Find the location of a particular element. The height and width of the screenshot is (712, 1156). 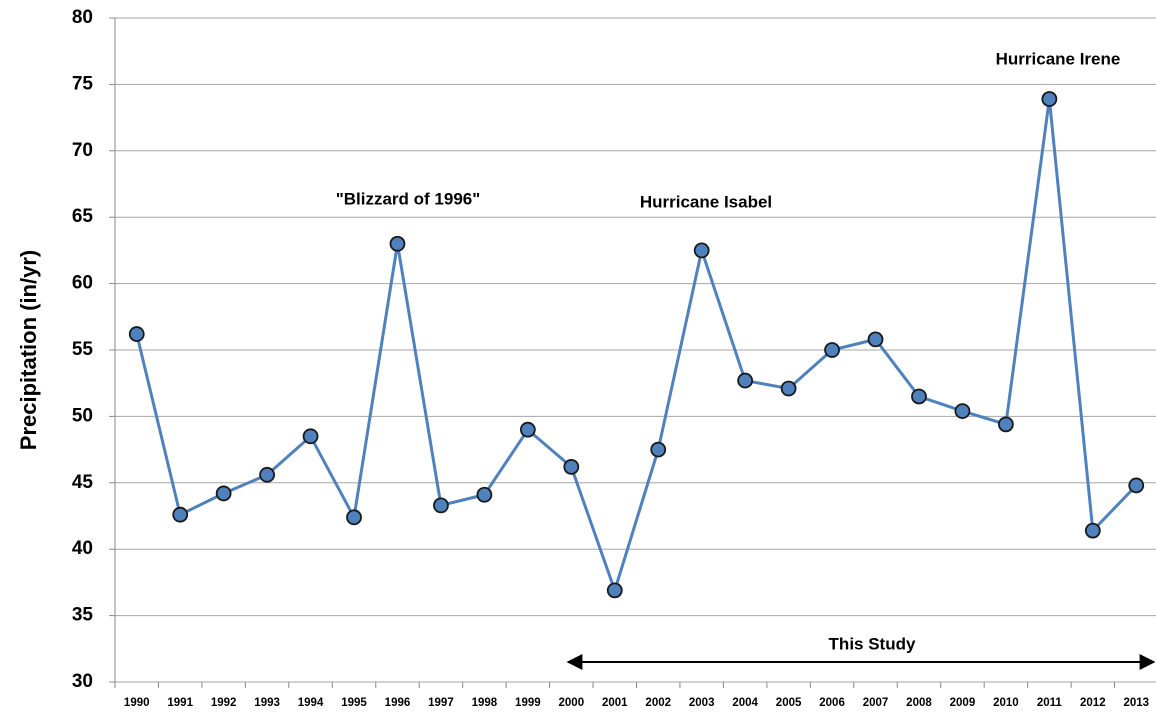

x-tick-label: 2005 is located at coordinates (789, 703).